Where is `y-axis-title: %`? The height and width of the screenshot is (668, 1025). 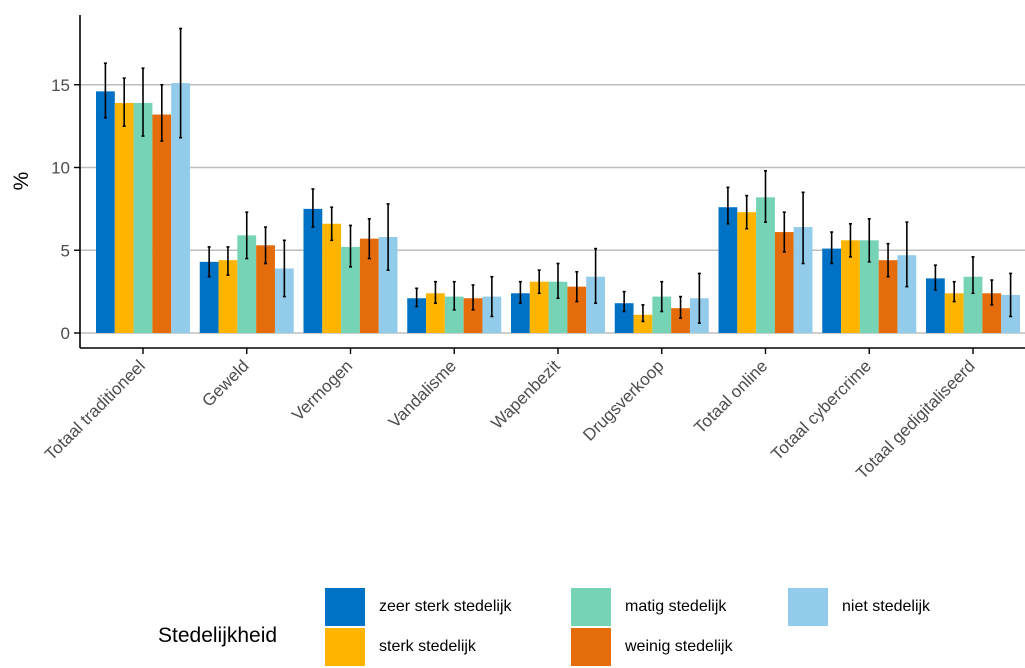 y-axis-title: % is located at coordinates (21, 181).